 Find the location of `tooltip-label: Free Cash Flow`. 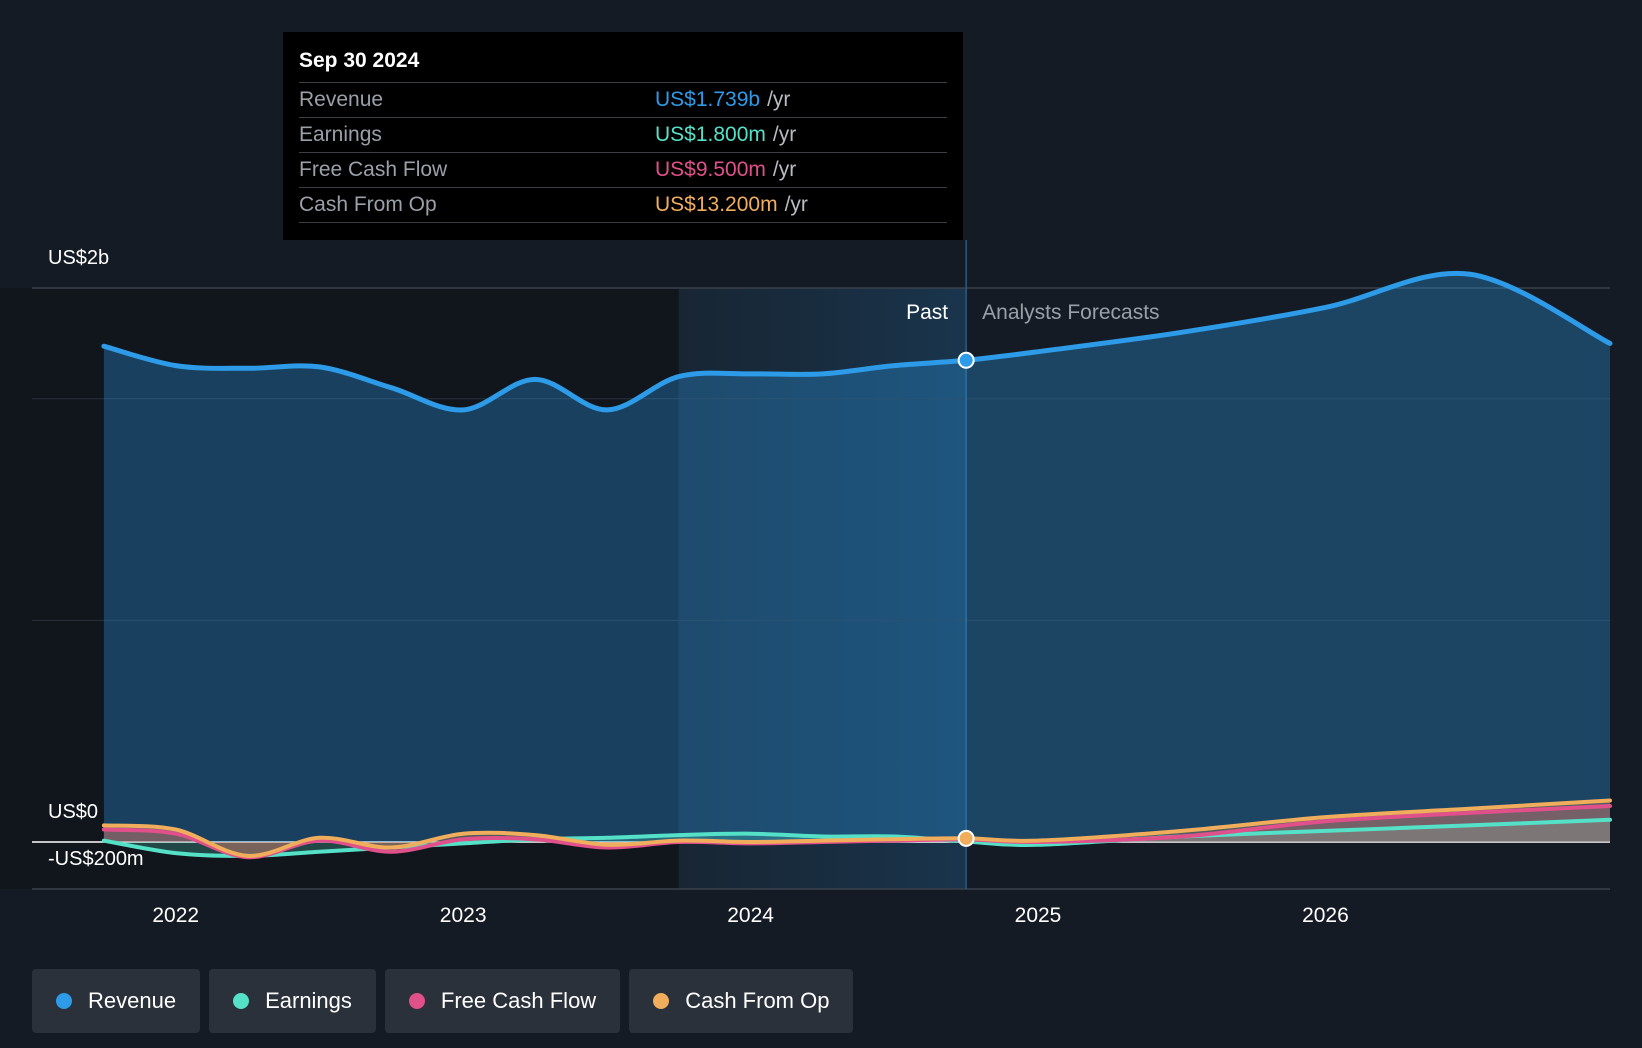

tooltip-label: Free Cash Flow is located at coordinates (373, 169).